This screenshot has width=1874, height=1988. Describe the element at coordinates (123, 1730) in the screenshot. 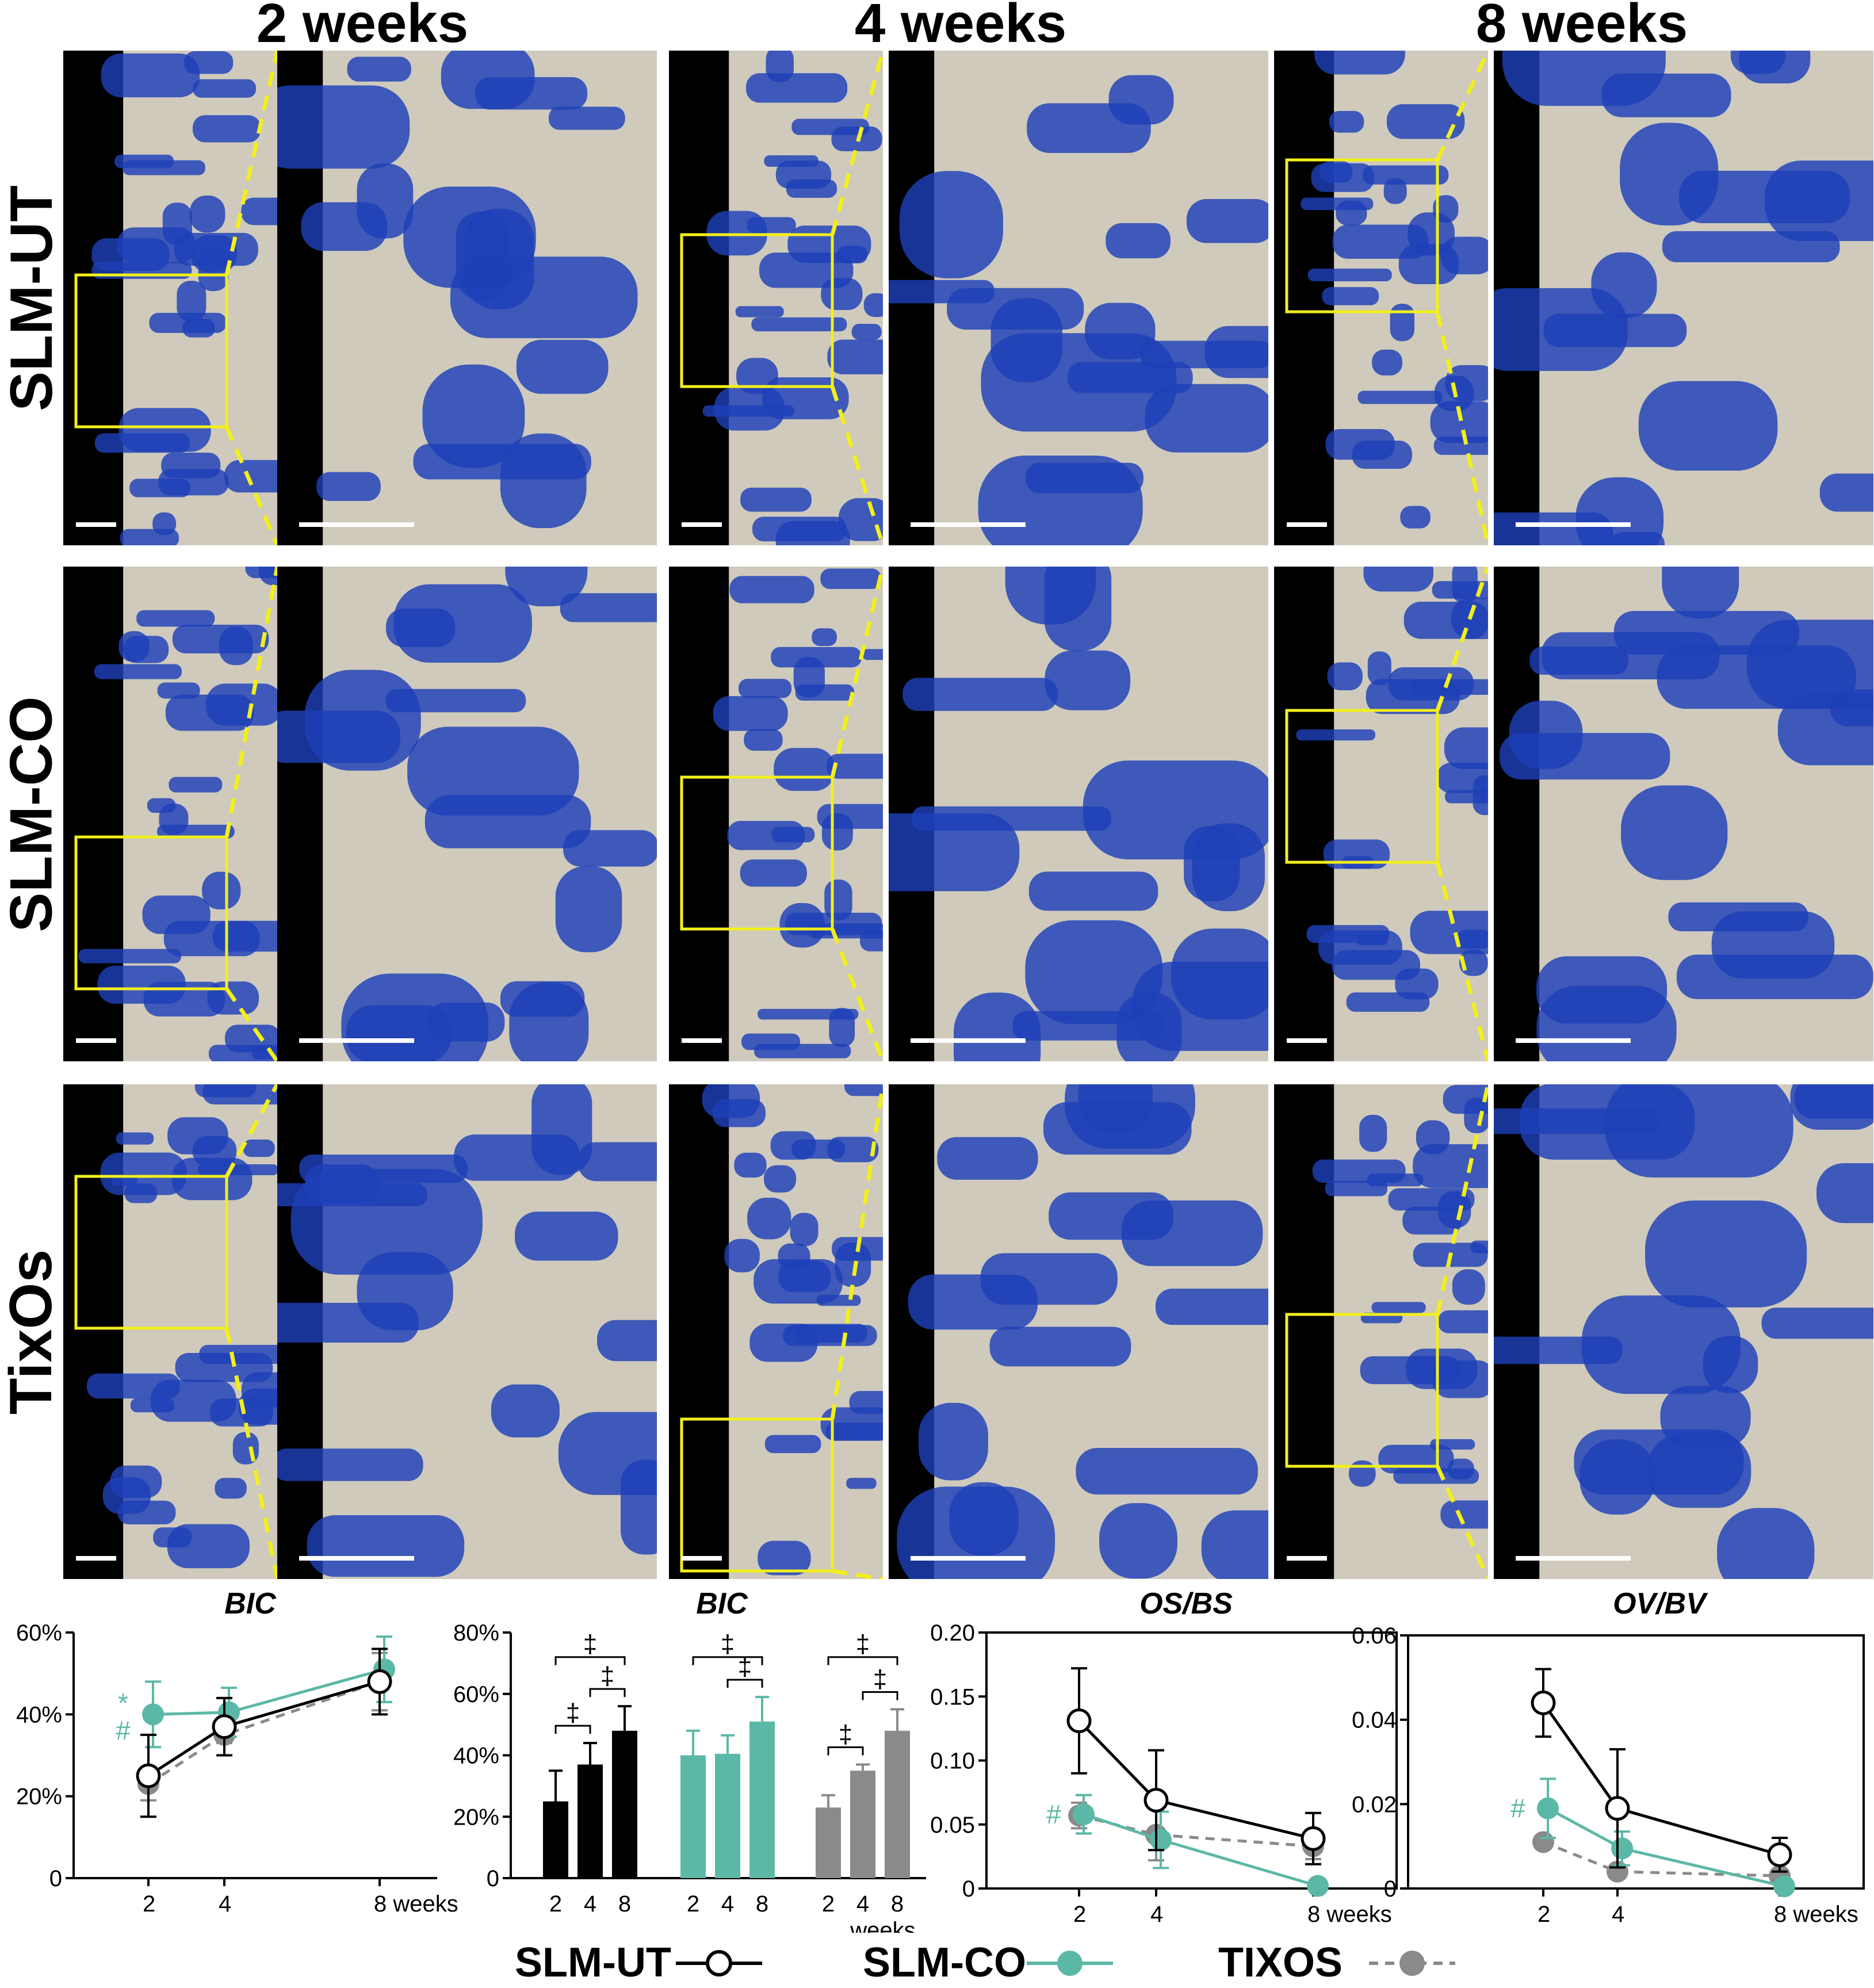

I see `chart1-annotation-hash: #` at that location.